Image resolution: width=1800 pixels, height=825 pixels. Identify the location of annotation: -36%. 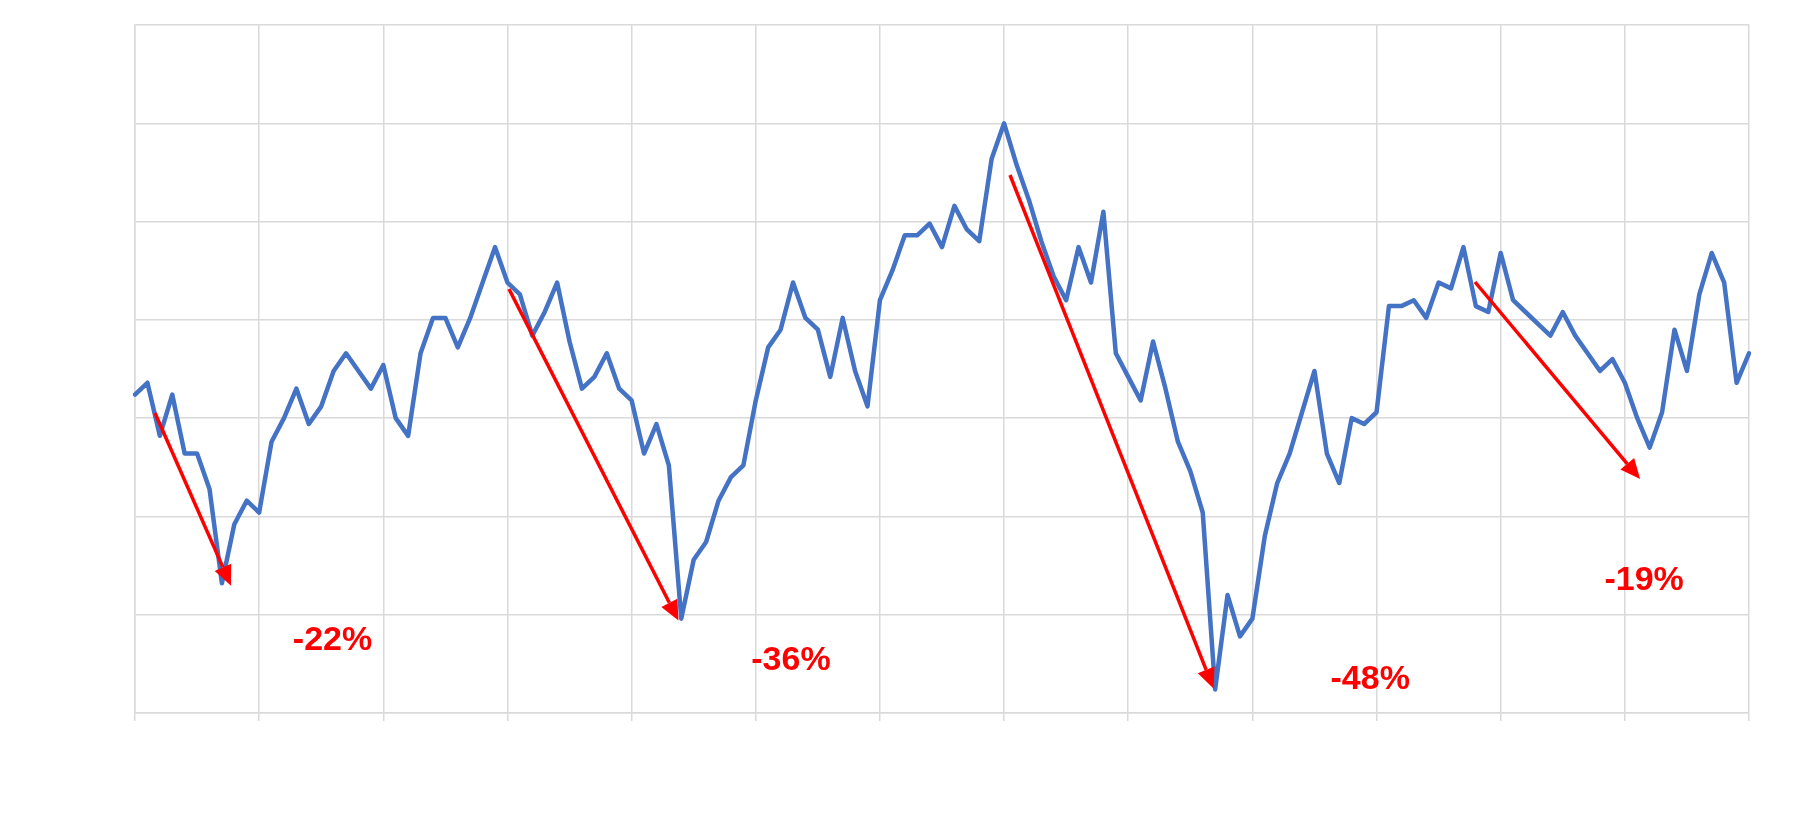
(791, 658).